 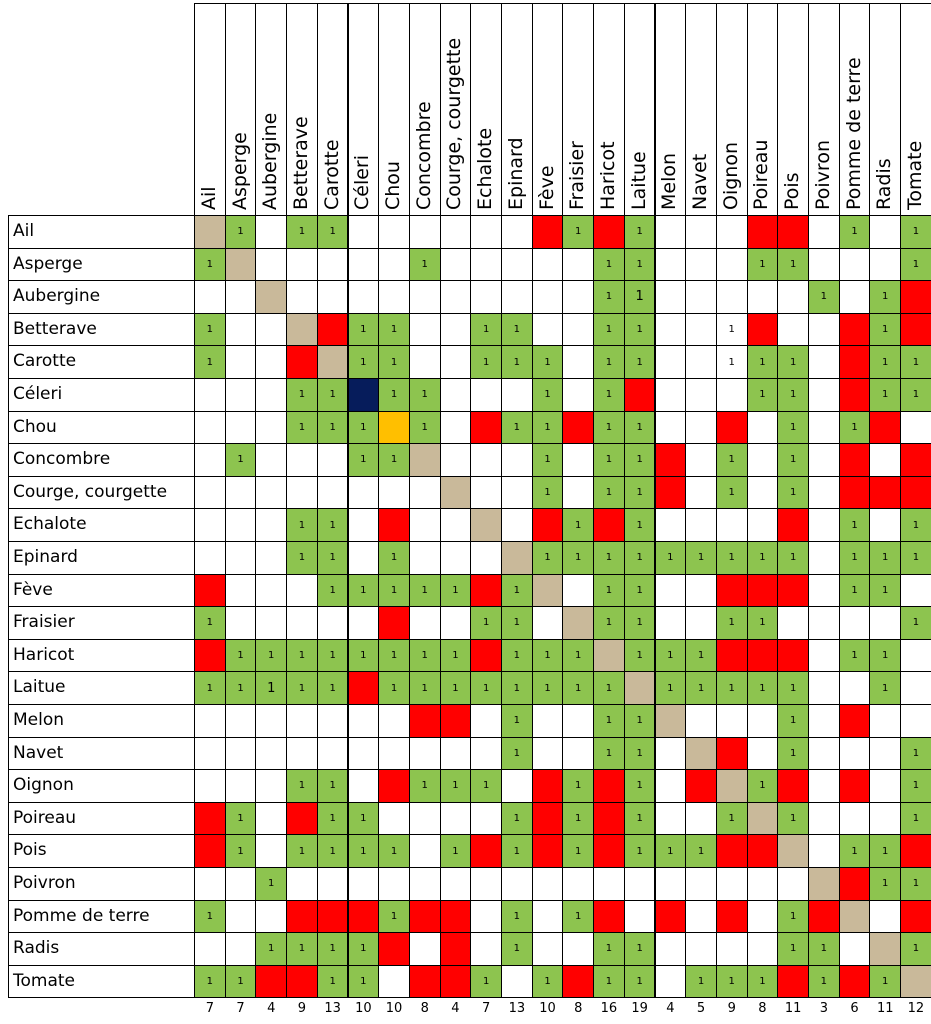 What do you see at coordinates (101, 395) in the screenshot?
I see `row-header-celeri: Céleri` at bounding box center [101, 395].